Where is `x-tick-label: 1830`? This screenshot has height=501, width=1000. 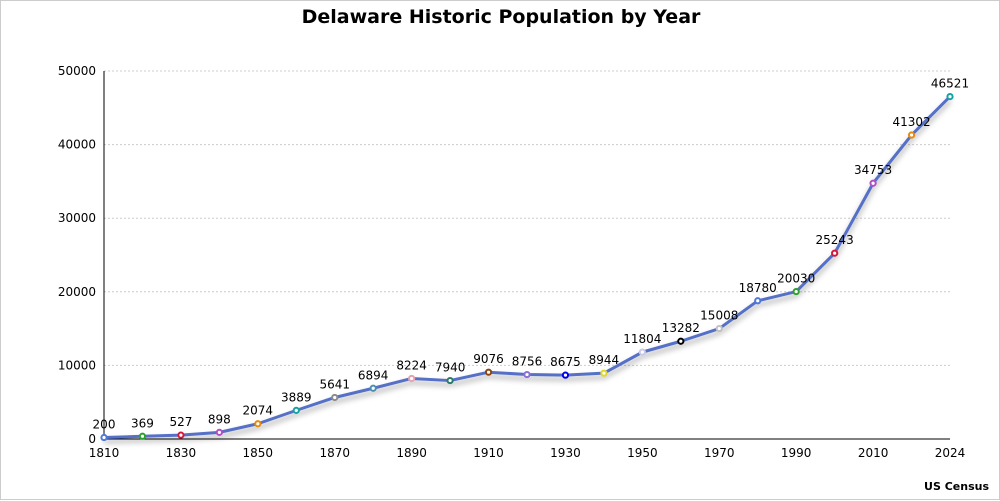 x-tick-label: 1830 is located at coordinates (181, 453).